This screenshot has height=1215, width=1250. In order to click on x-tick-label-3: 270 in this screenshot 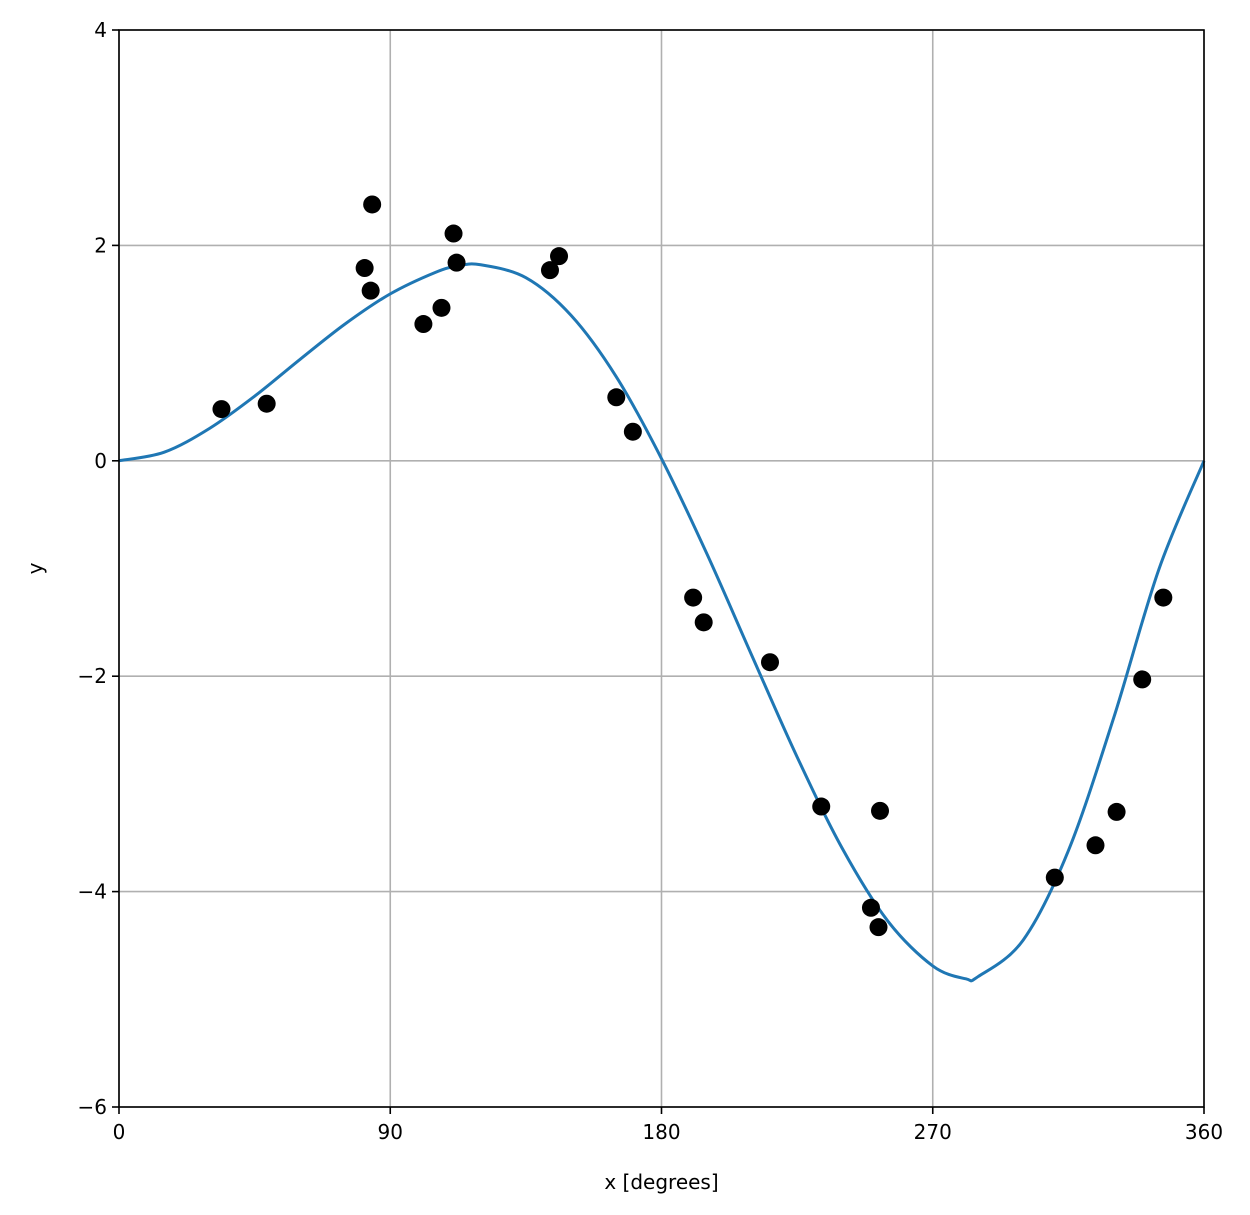, I will do `click(933, 1132)`.